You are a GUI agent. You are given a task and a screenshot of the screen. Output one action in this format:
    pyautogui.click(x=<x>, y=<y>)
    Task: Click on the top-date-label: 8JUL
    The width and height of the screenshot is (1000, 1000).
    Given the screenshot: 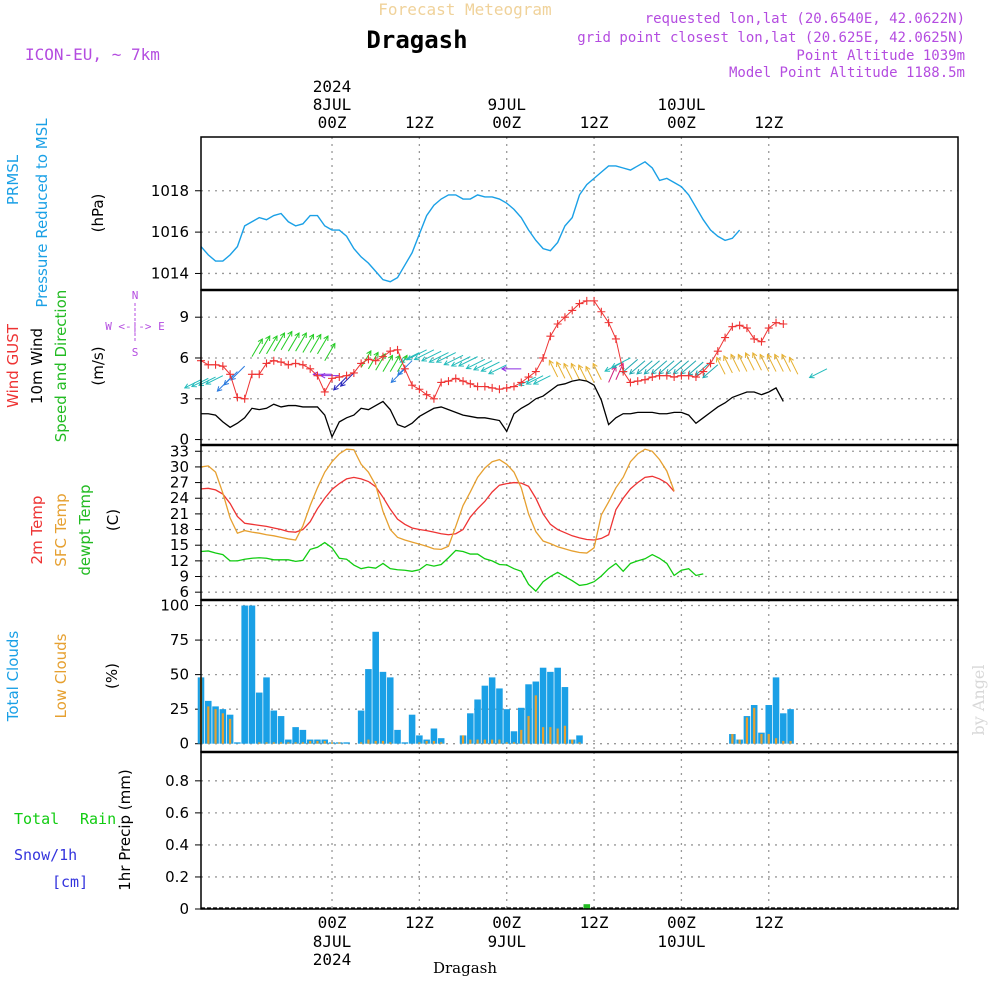 What is the action you would take?
    pyautogui.click(x=332, y=104)
    